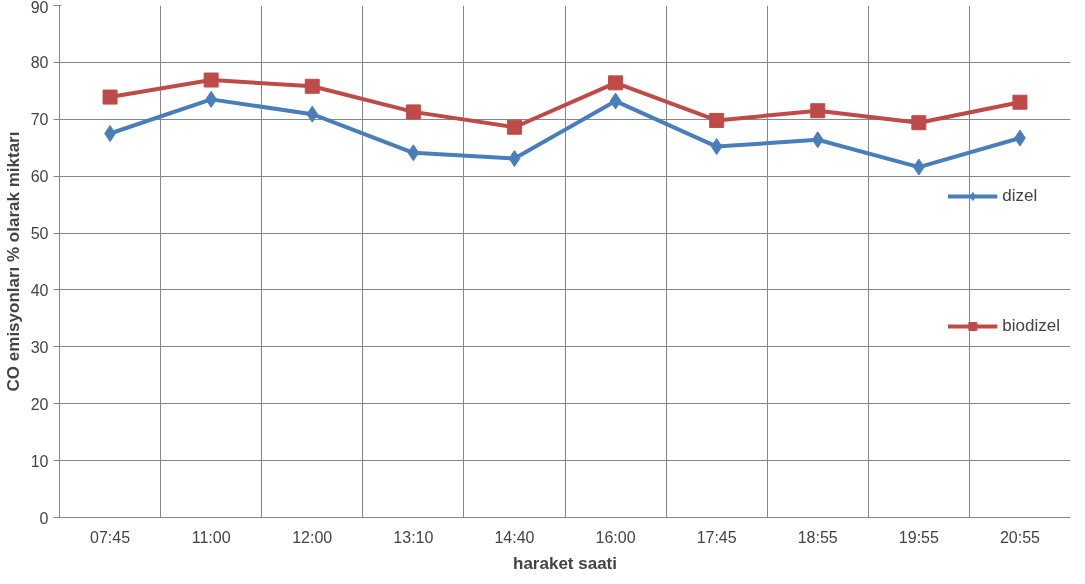 This screenshot has width=1085, height=584. Describe the element at coordinates (39, 120) in the screenshot. I see `y-tick-label: 70` at that location.